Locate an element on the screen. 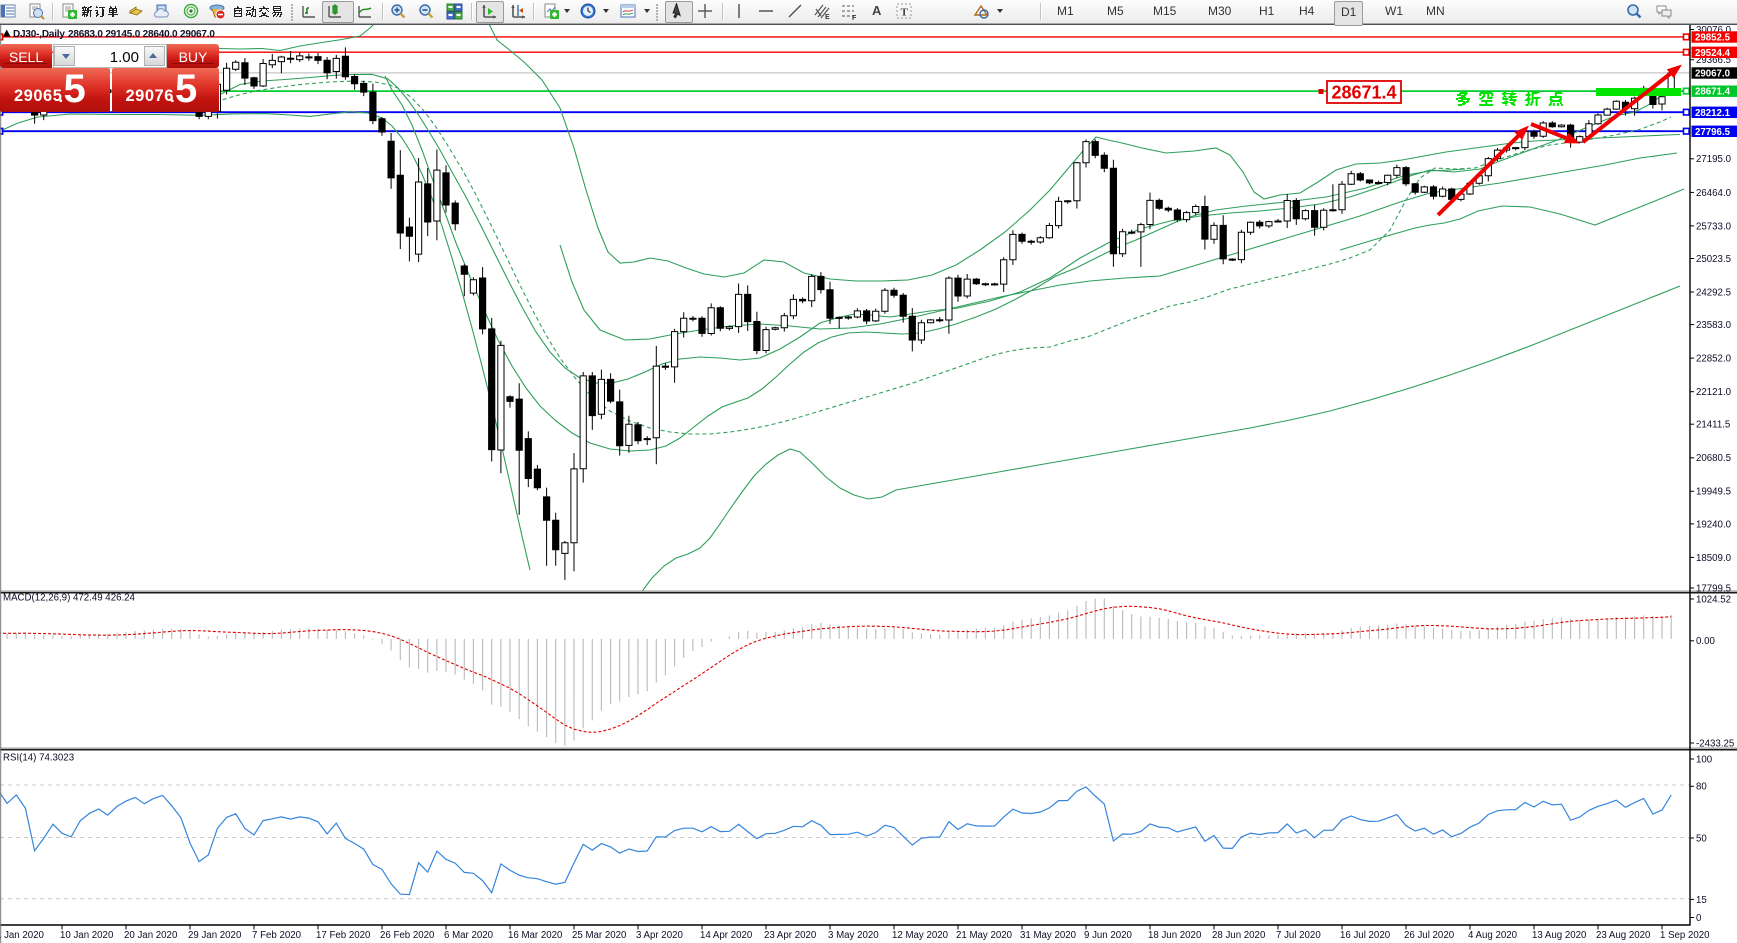  svg-text: 30076.0 is located at coordinates (1714, 30).